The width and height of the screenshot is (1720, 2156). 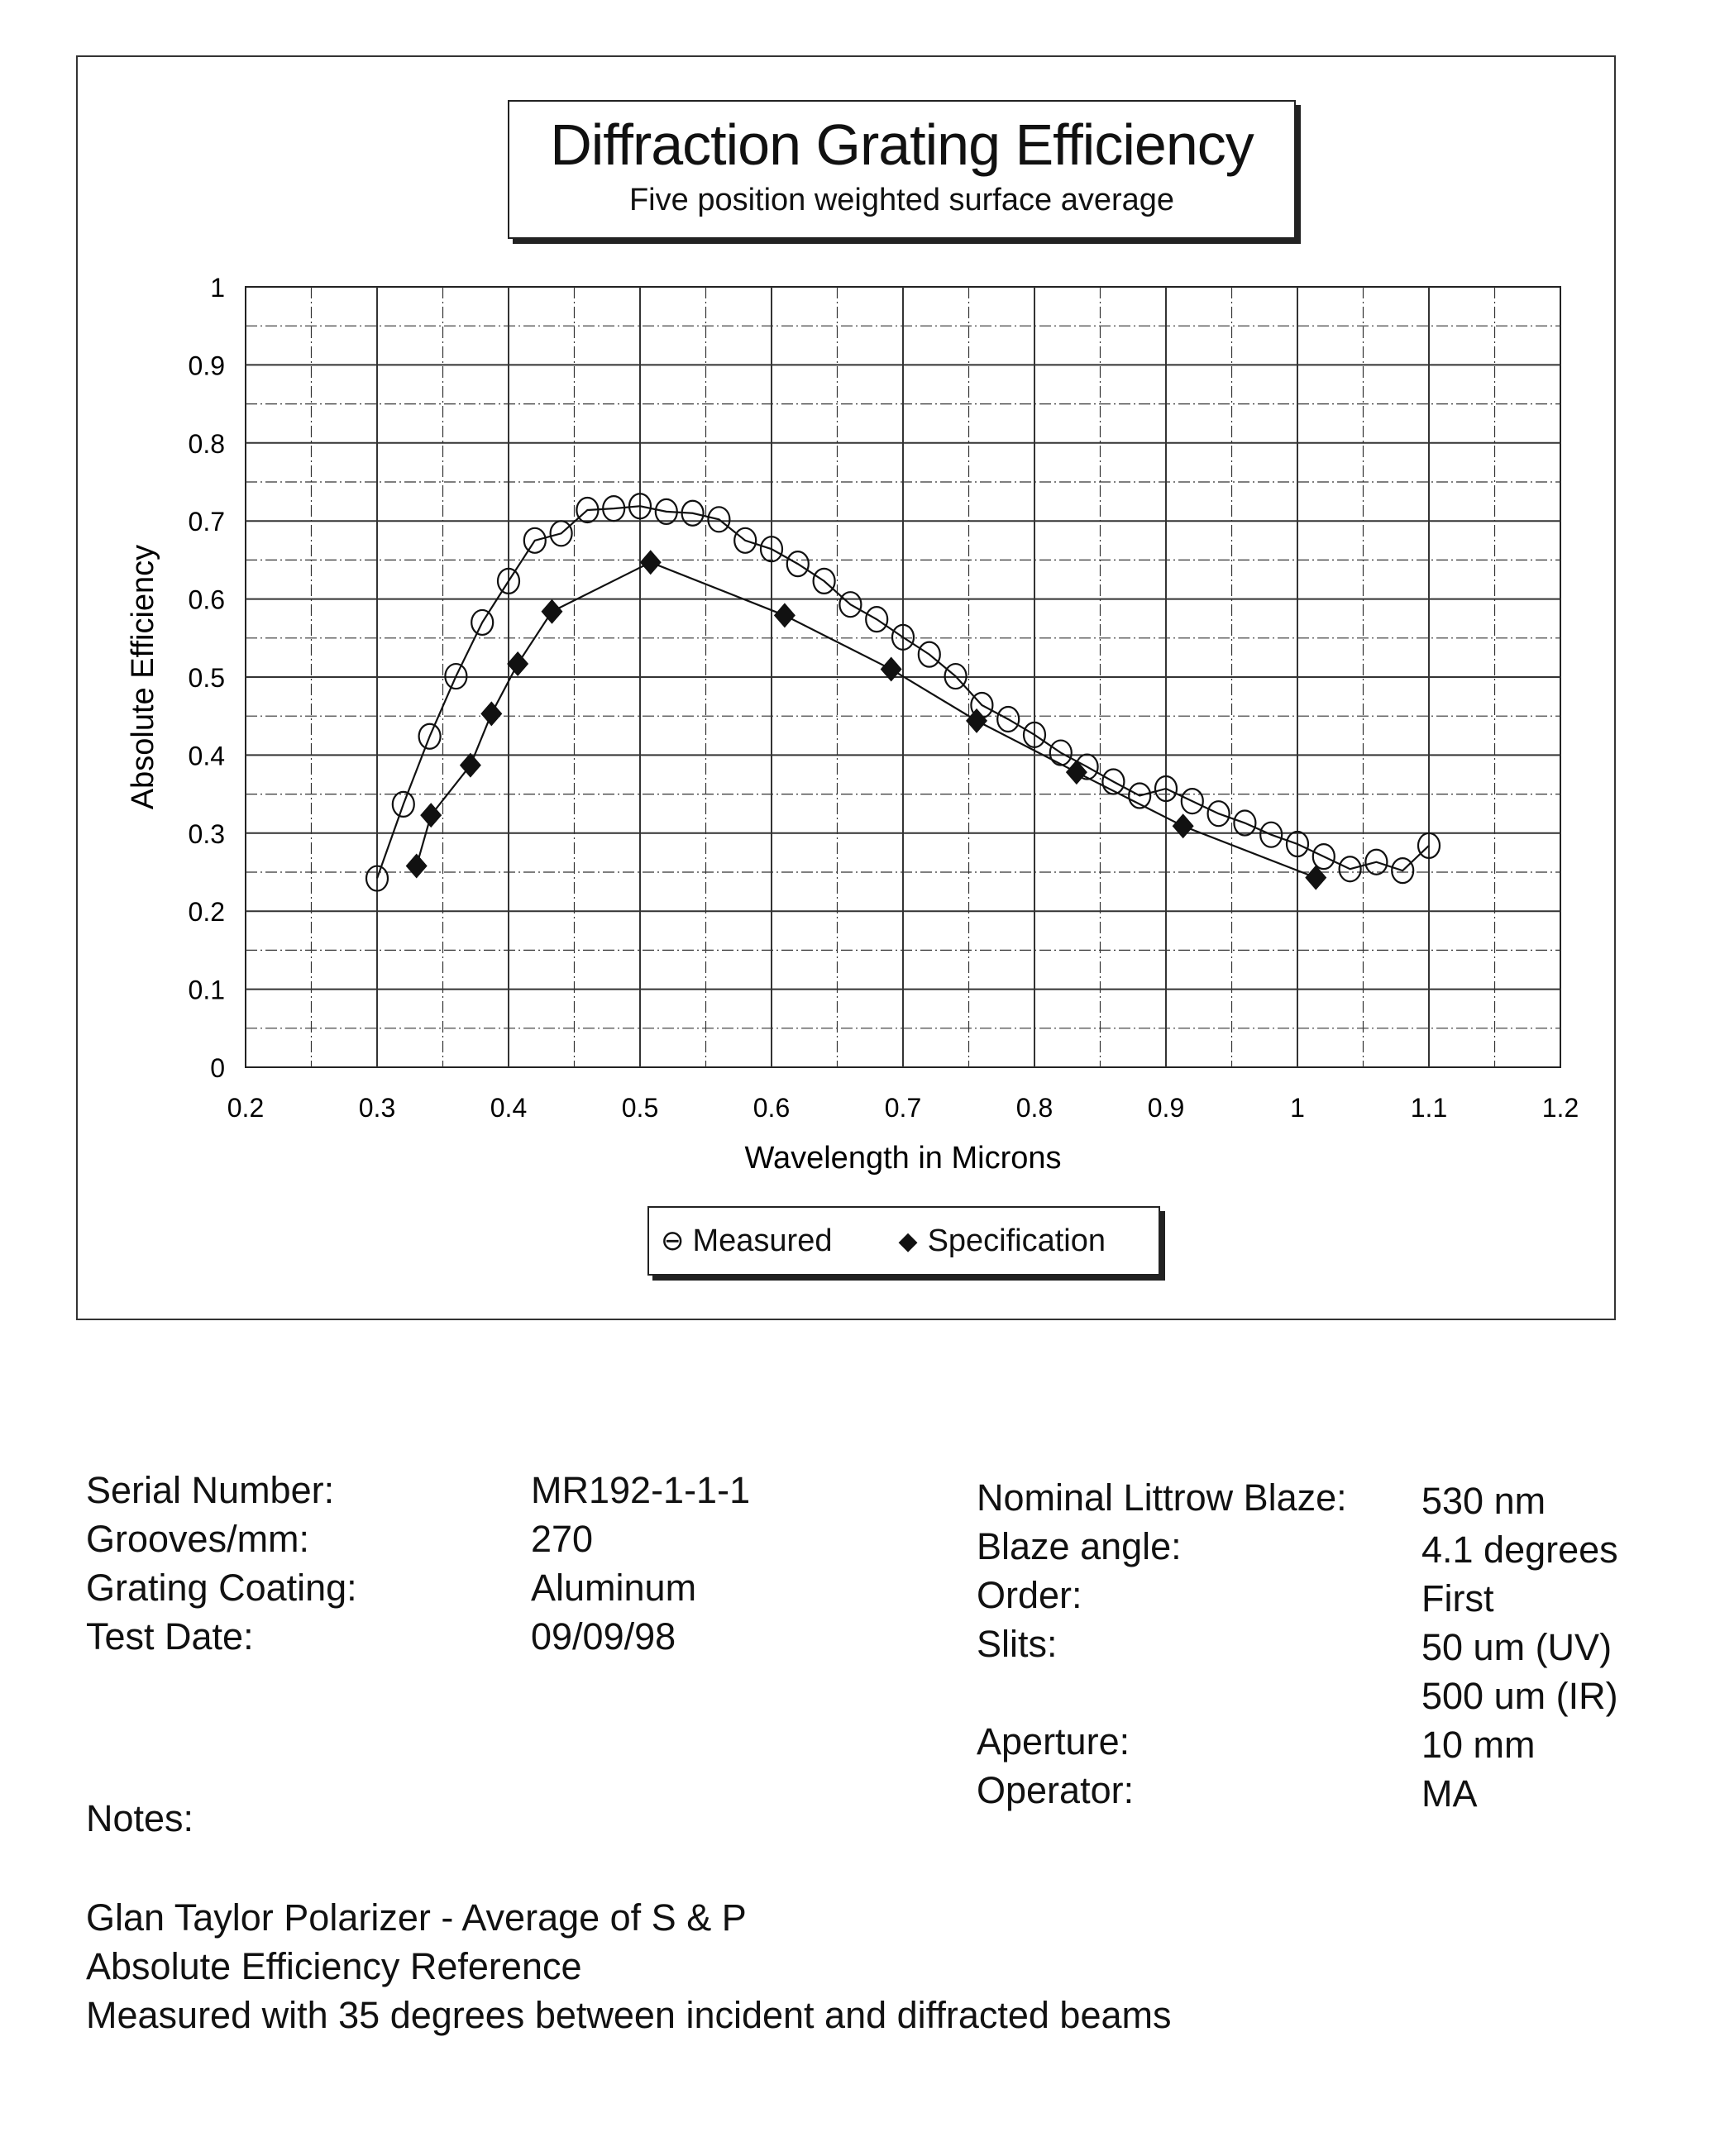 What do you see at coordinates (1053, 1741) in the screenshot?
I see `aperture-label: Aperture:` at bounding box center [1053, 1741].